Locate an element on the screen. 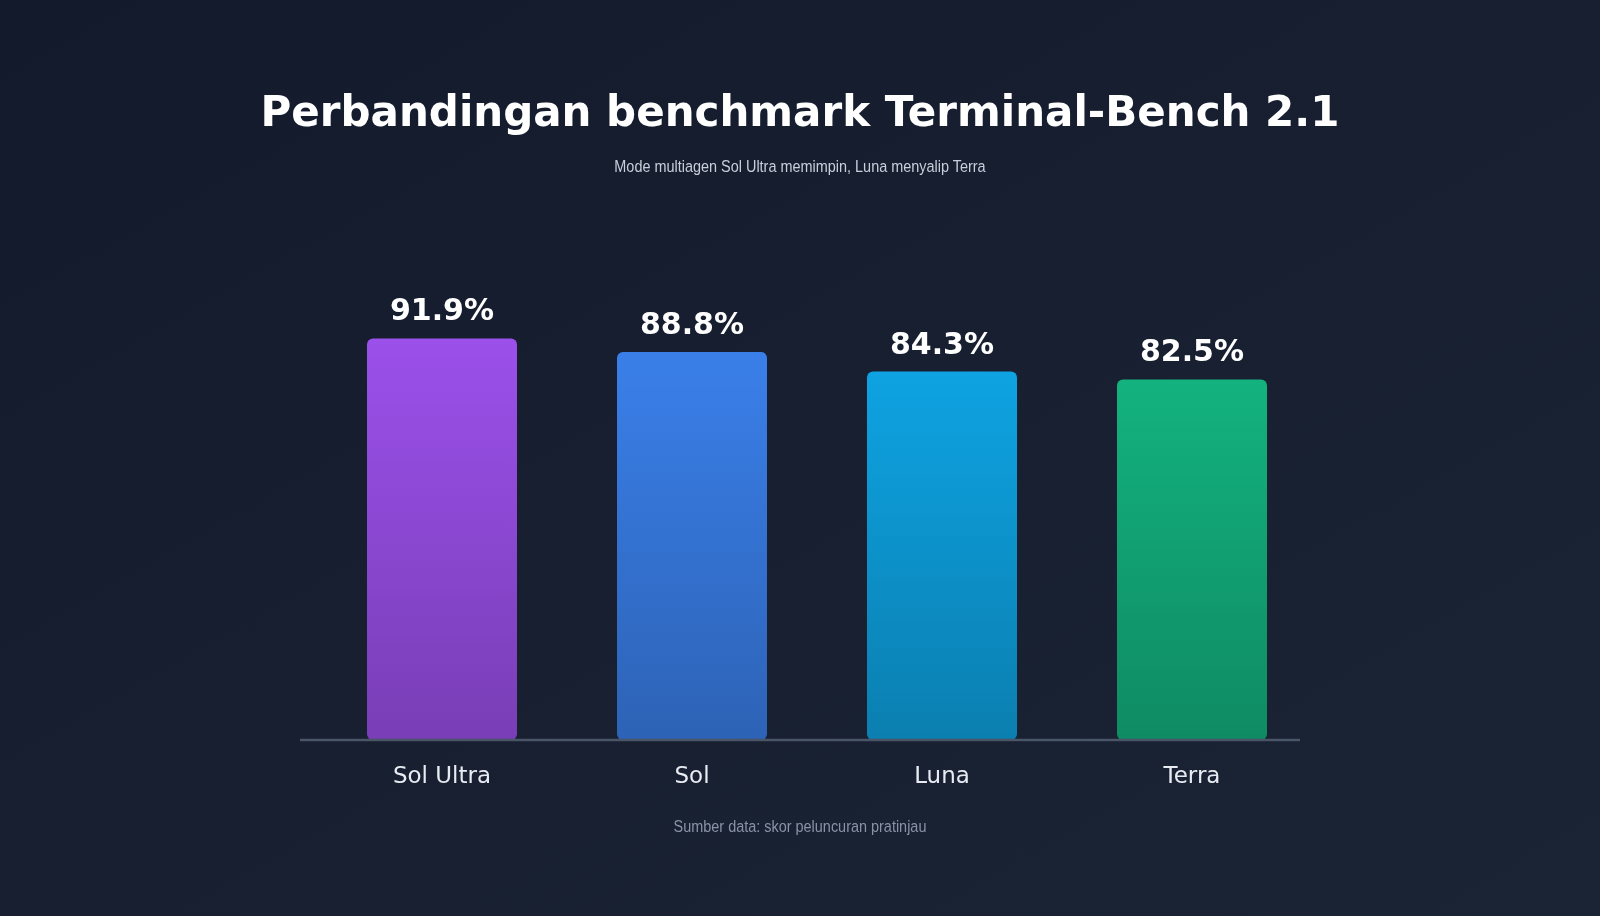 Image resolution: width=1600 pixels, height=916 pixels. x-tick-label: Sol is located at coordinates (692, 775).